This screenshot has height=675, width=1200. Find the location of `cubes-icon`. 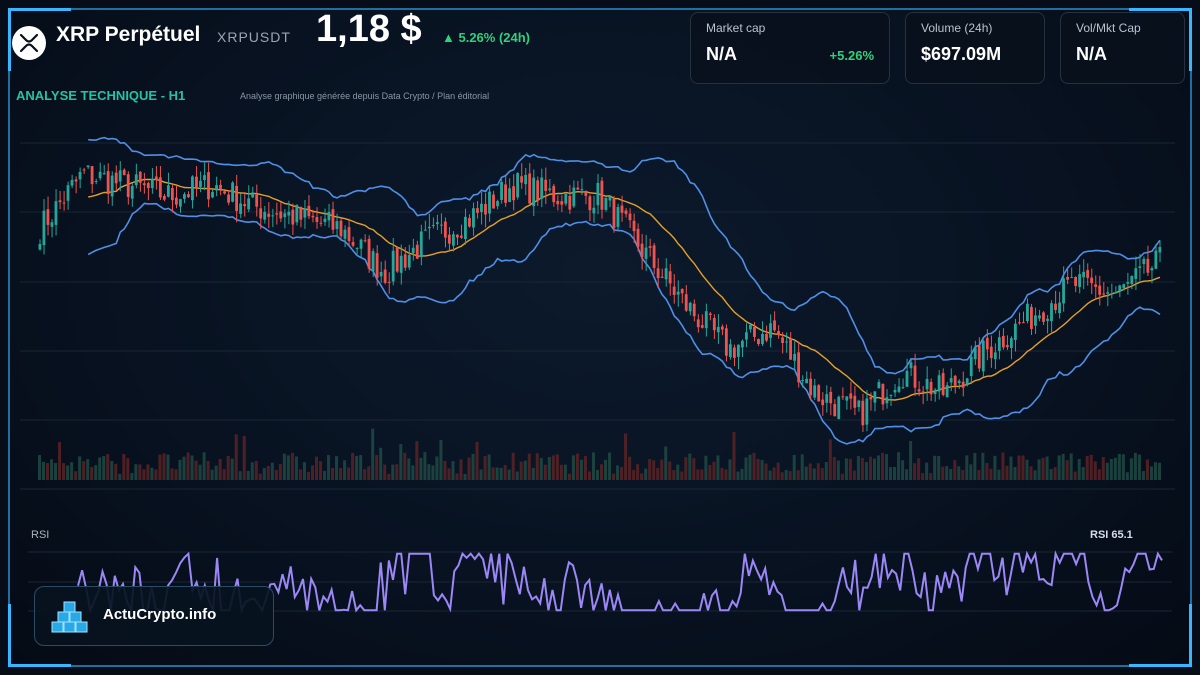

cubes-icon is located at coordinates (70, 619).